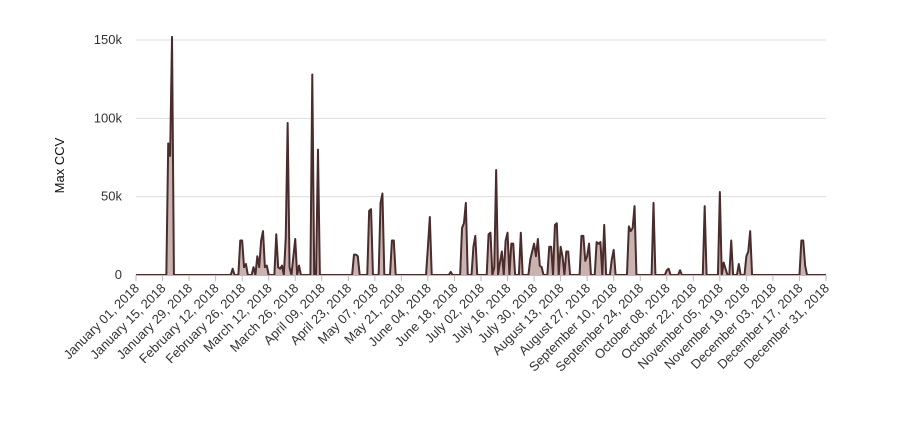  Describe the element at coordinates (108, 117) in the screenshot. I see `y-tick-label: 100k` at that location.